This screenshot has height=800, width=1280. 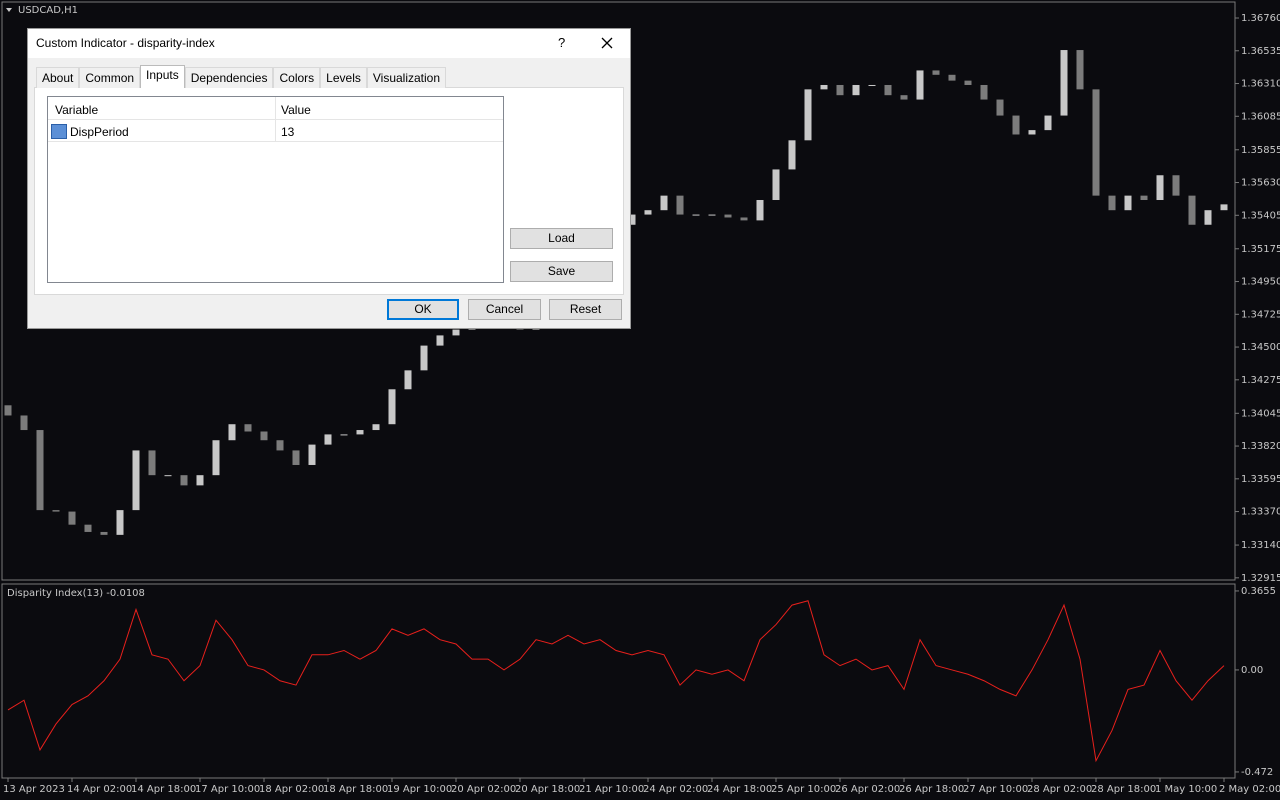 What do you see at coordinates (995, 789) in the screenshot?
I see `x-tick-label: 27 Apr 10:00` at bounding box center [995, 789].